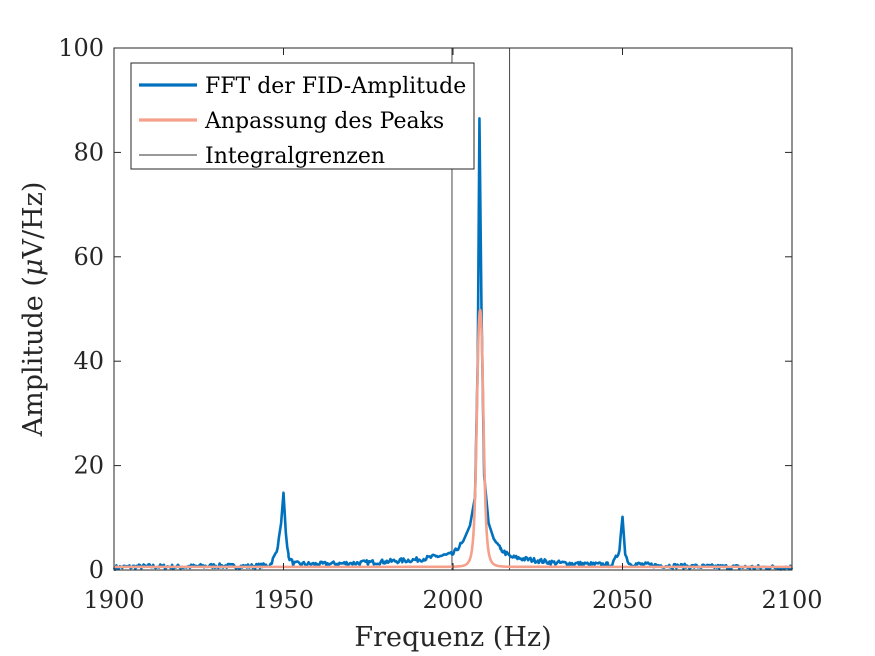  What do you see at coordinates (88, 152) in the screenshot?
I see `y-tick-label-80: 80` at bounding box center [88, 152].